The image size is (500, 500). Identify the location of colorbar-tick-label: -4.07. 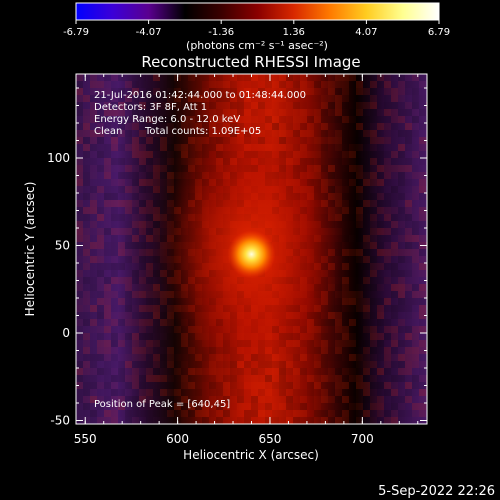
(149, 32).